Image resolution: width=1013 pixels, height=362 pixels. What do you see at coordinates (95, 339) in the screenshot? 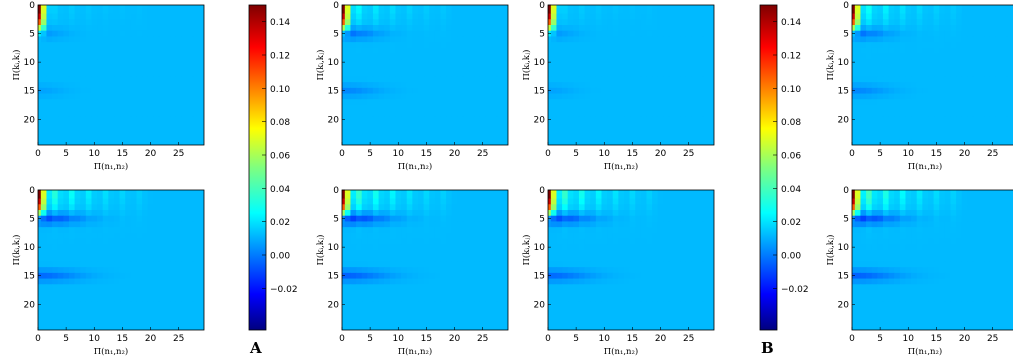
I see `x-tick-label: 10` at bounding box center [95, 339].